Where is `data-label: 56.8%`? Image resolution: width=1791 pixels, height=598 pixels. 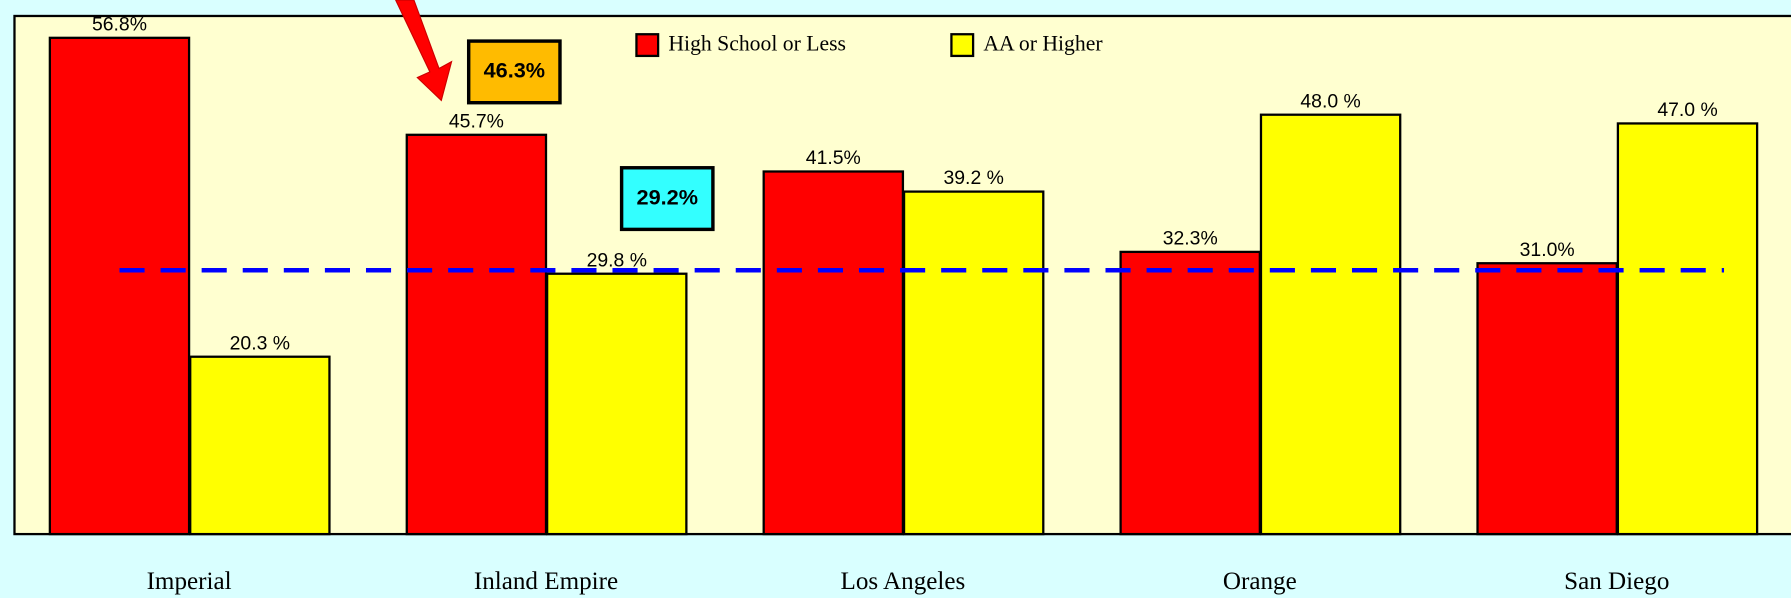
data-label: 56.8% is located at coordinates (119, 24).